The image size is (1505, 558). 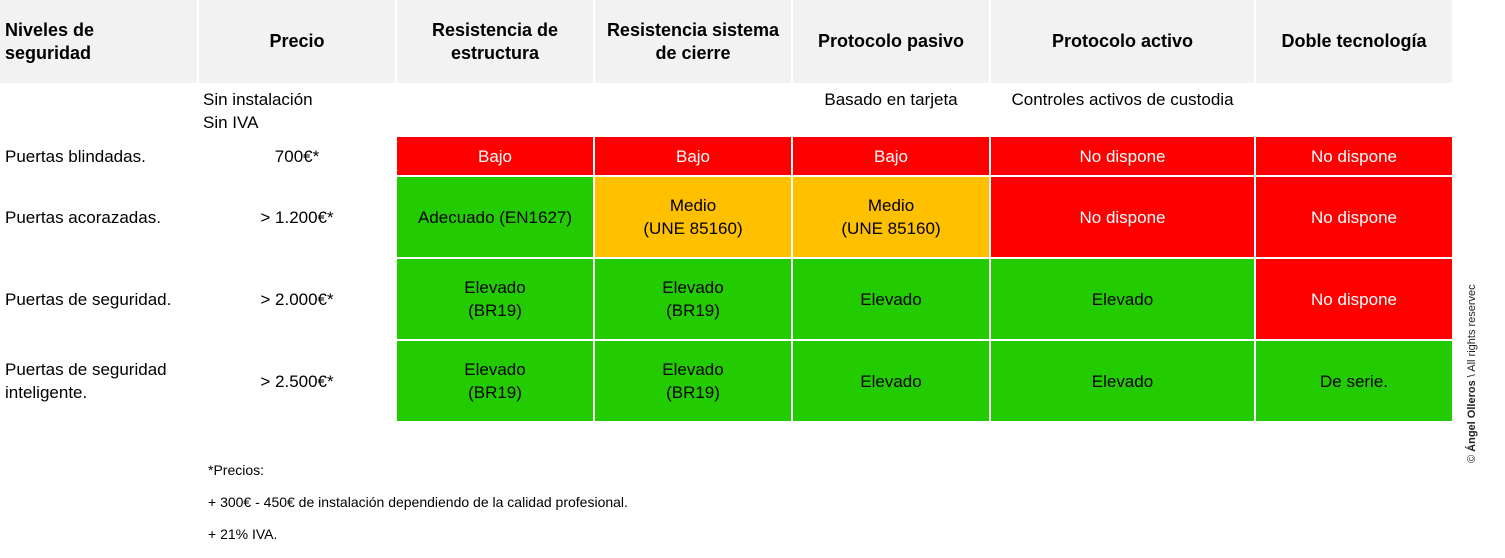 What do you see at coordinates (1122, 99) in the screenshot?
I see `subheader-active: Controles activos de custodia` at bounding box center [1122, 99].